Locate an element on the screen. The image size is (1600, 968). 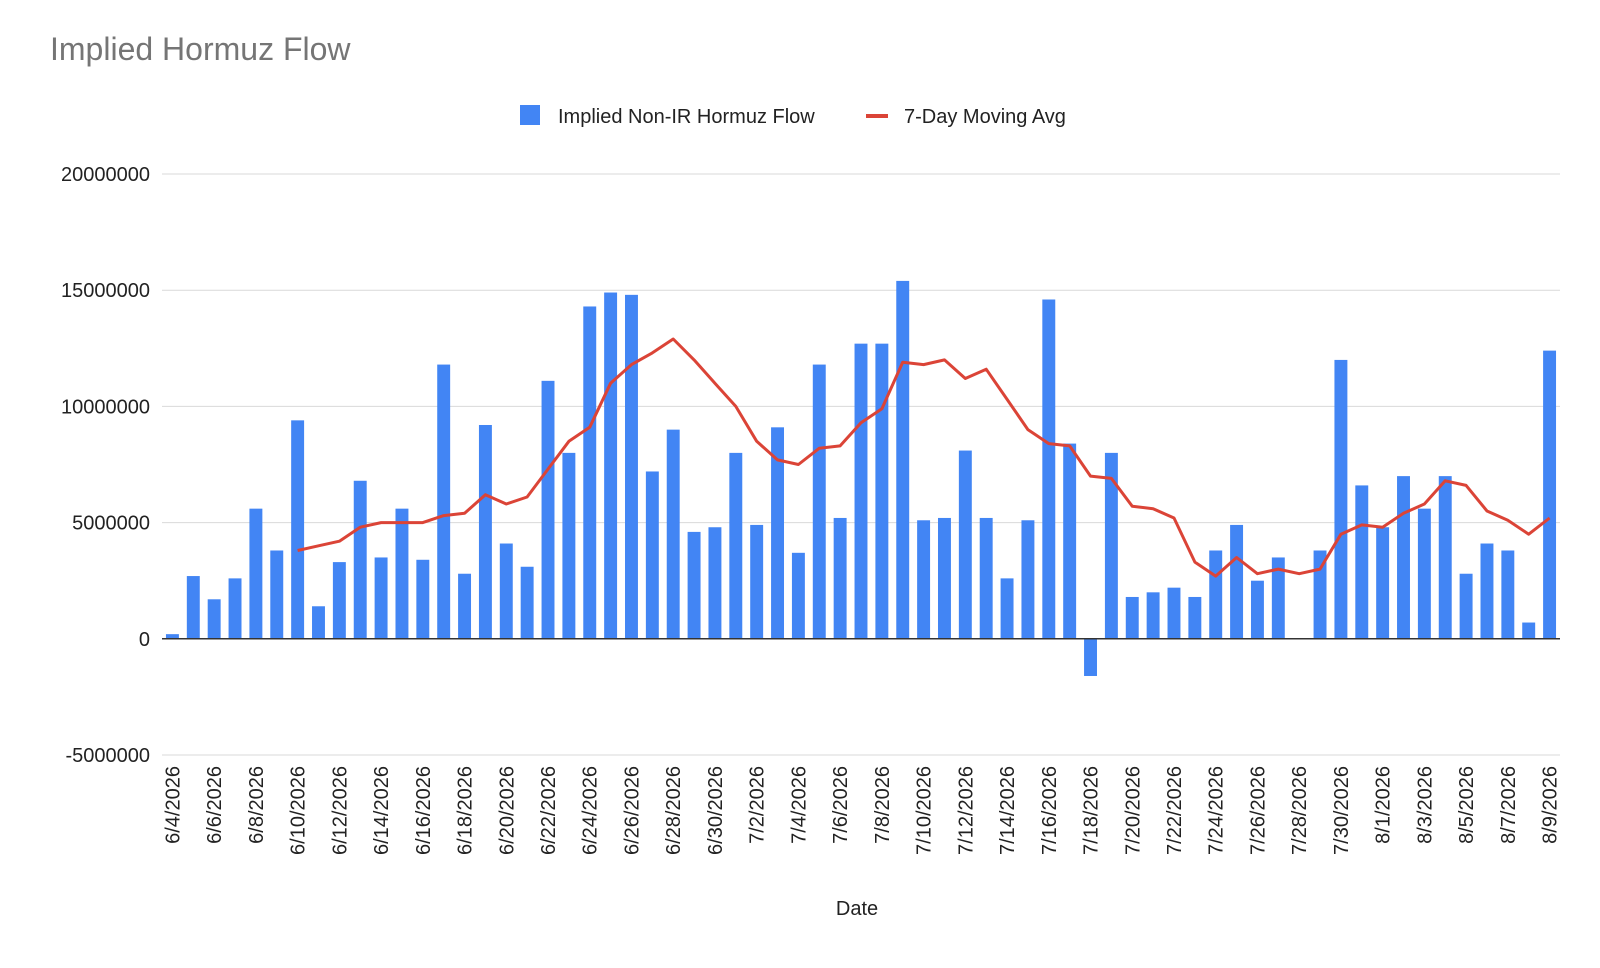
x-tick-label: 7/10/2026 is located at coordinates (925, 810).